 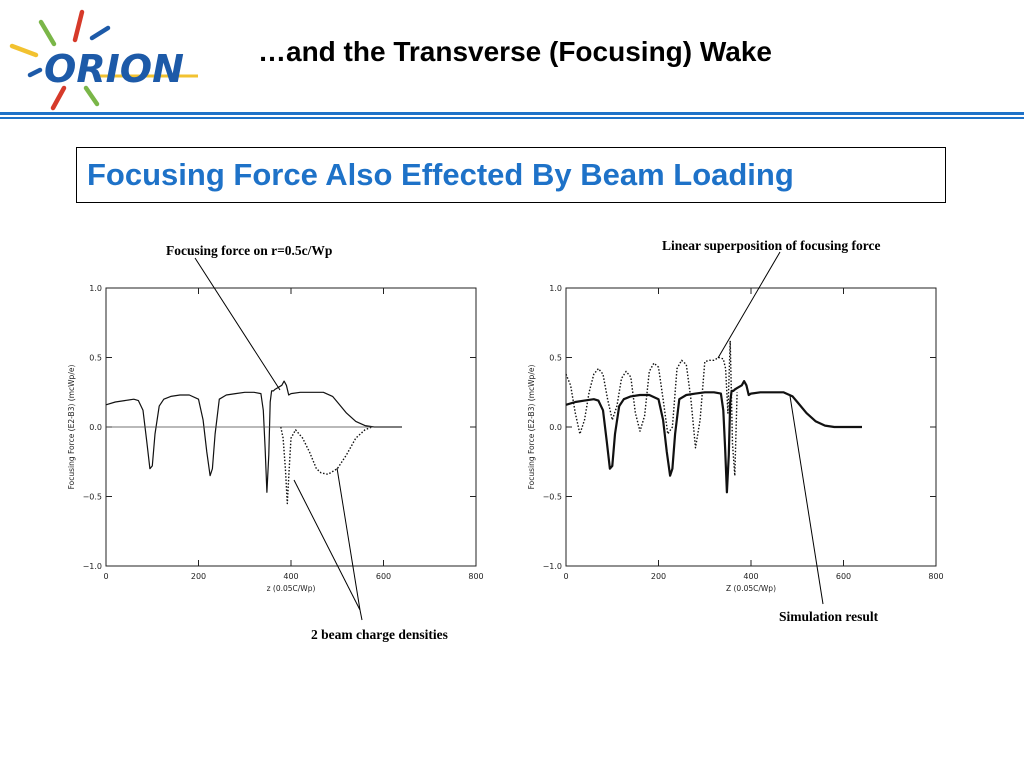 I want to click on logo-ray-yellow-left, so click(x=24, y=50).